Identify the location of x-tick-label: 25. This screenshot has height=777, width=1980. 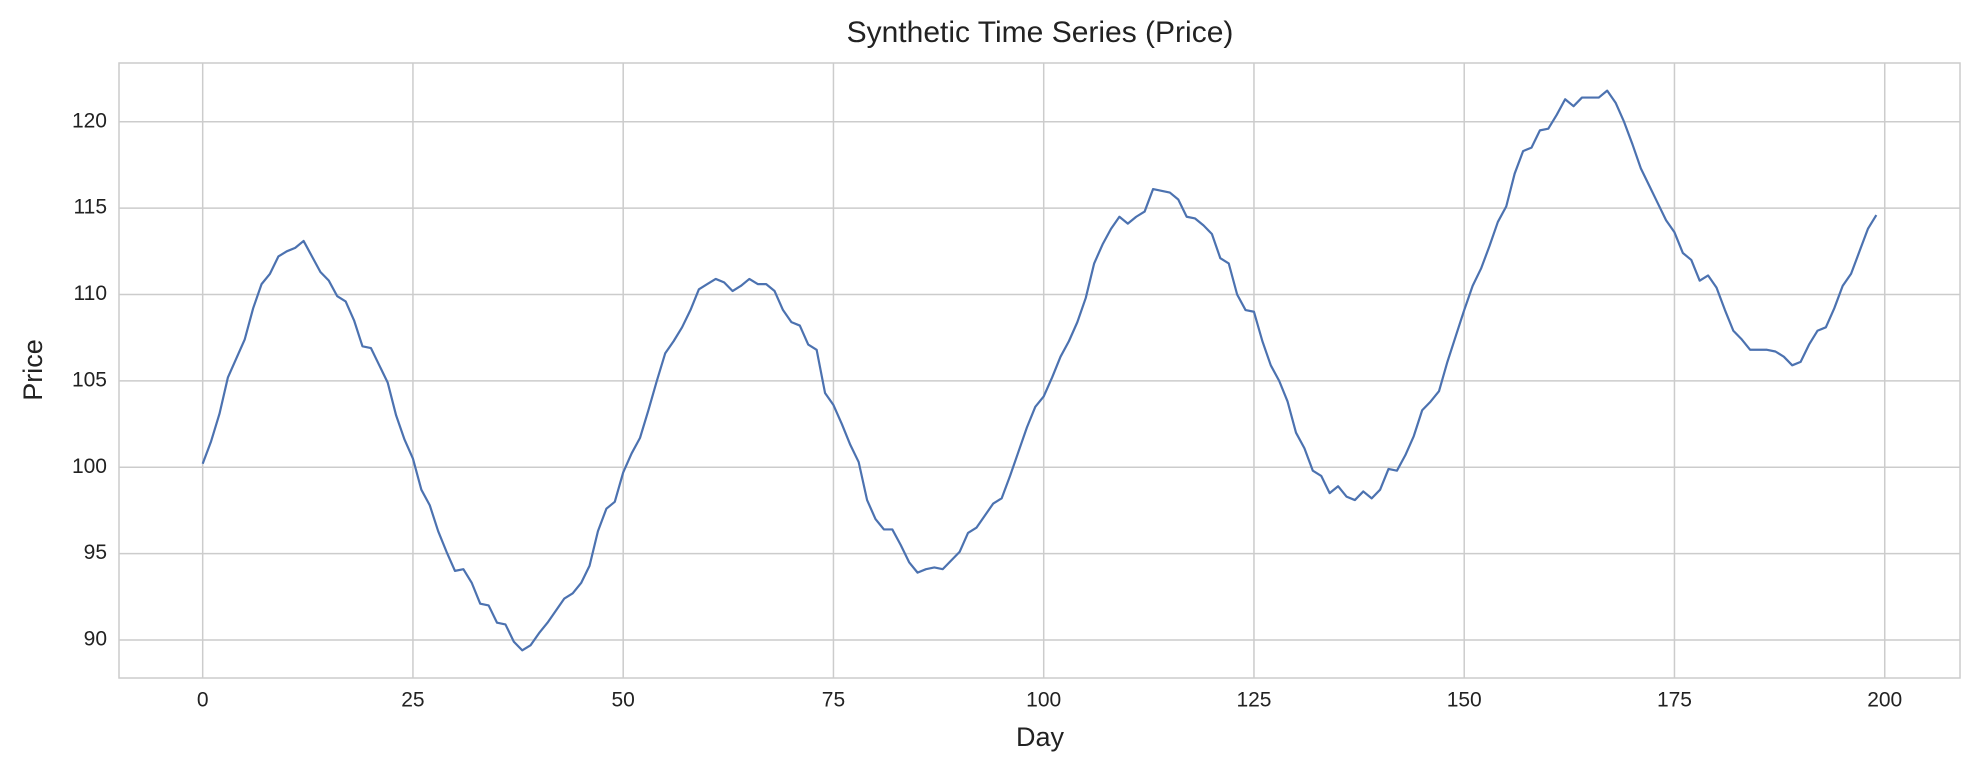
(412, 700).